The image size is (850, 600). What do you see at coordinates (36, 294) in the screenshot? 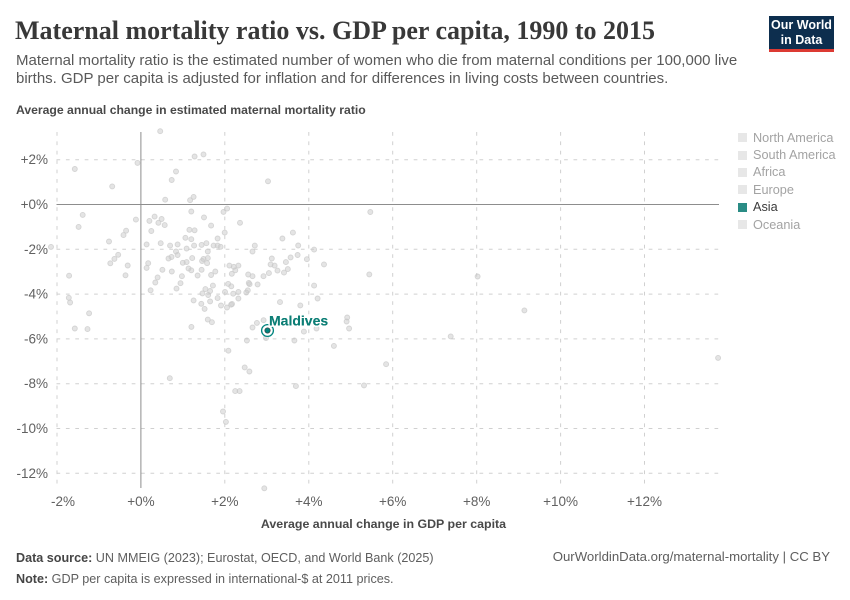
I see `svg-text: -4%` at bounding box center [36, 294].